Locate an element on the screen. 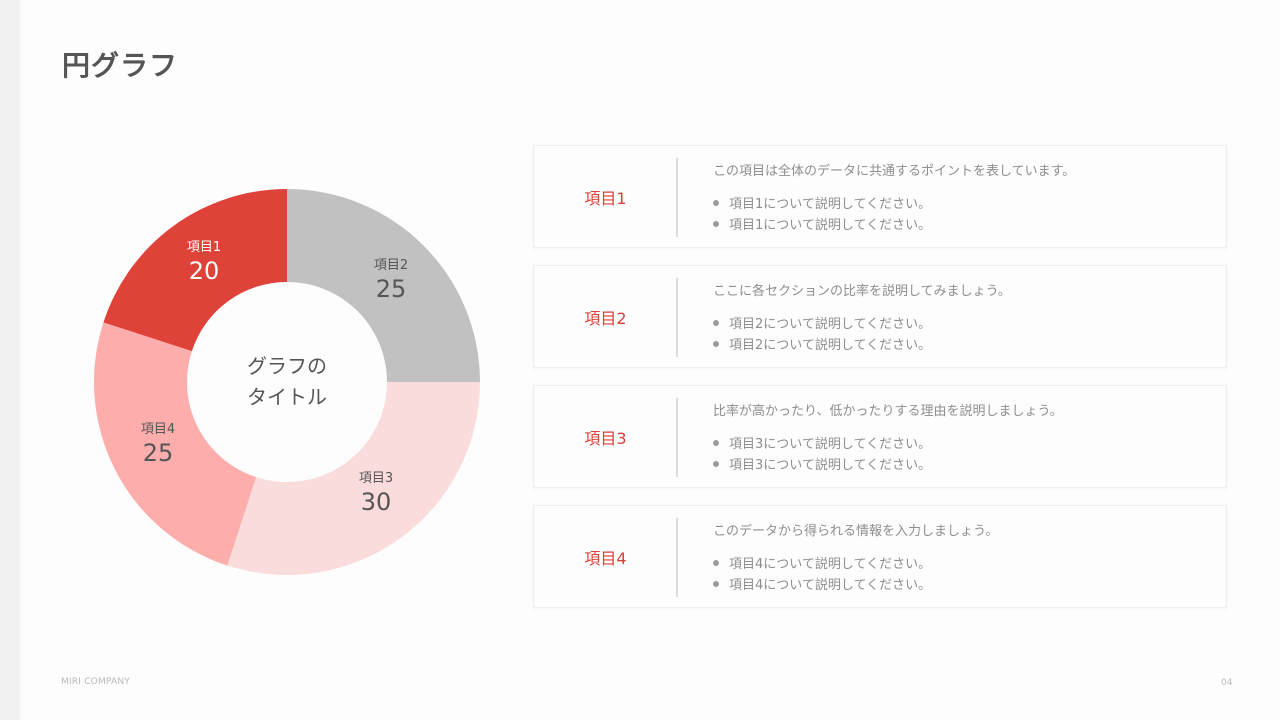 The height and width of the screenshot is (720, 1280). page-title: 円グラフ is located at coordinates (120, 65).